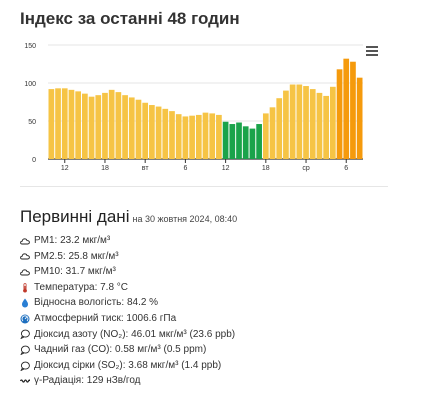 The image size is (428, 405). What do you see at coordinates (30, 46) in the screenshot?
I see `y-tick-label: 150` at bounding box center [30, 46].